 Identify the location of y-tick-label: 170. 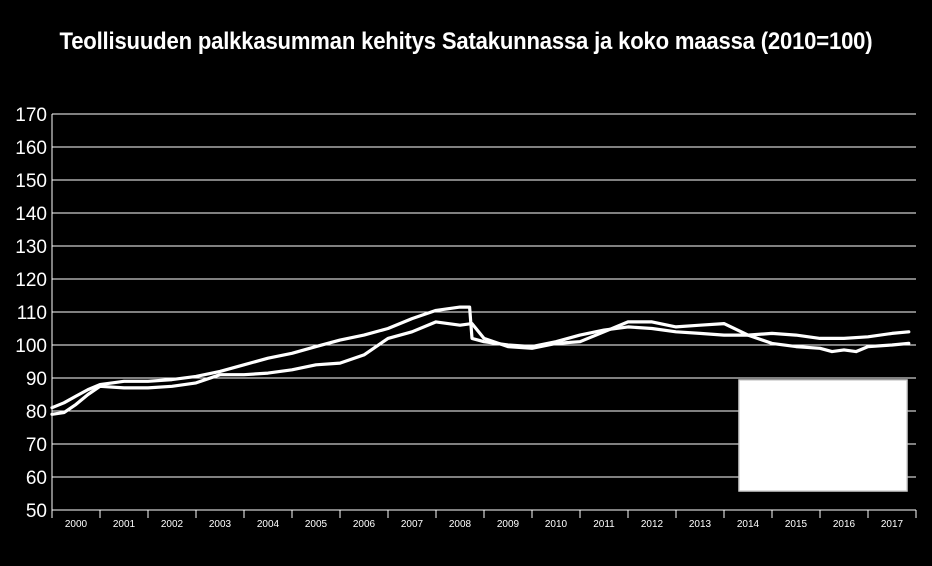
(31, 115).